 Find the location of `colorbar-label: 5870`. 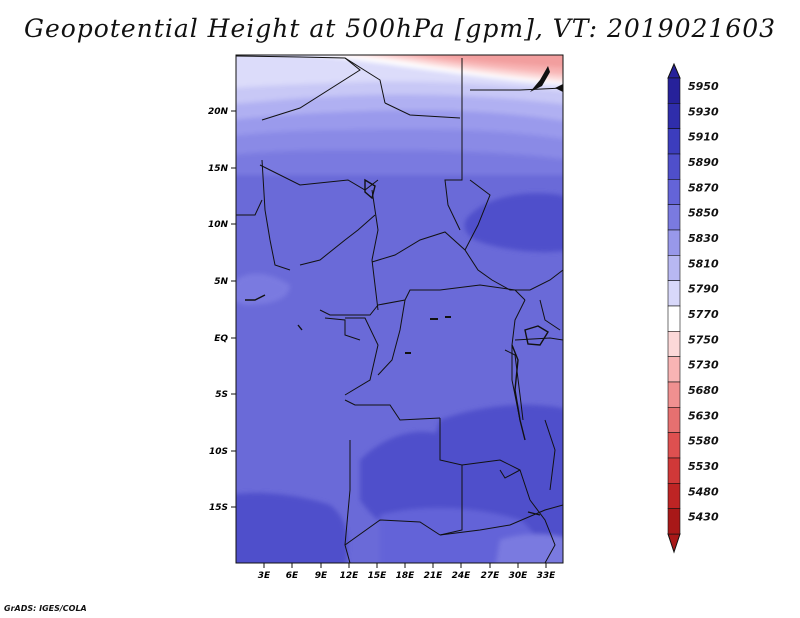

colorbar-label: 5870 is located at coordinates (703, 187).